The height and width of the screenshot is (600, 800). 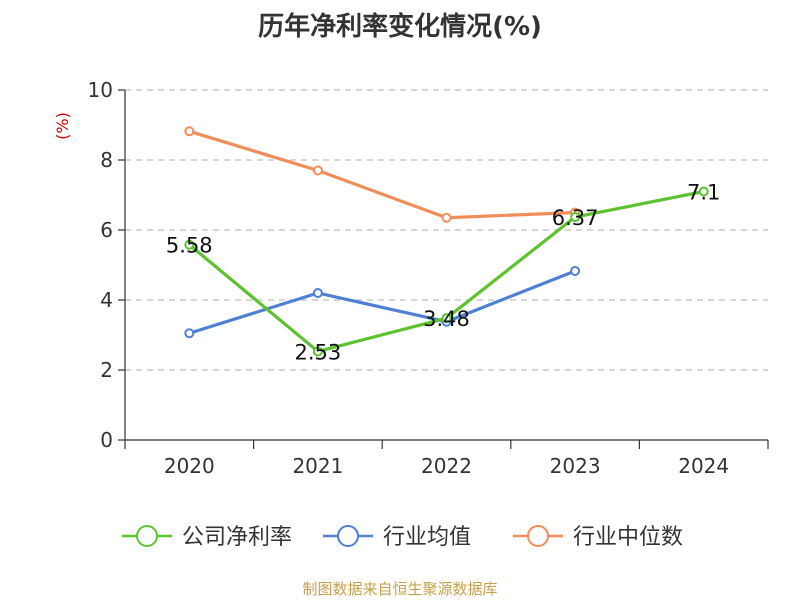 What do you see at coordinates (189, 131) in the screenshot?
I see `data-point-s2-2020` at bounding box center [189, 131].